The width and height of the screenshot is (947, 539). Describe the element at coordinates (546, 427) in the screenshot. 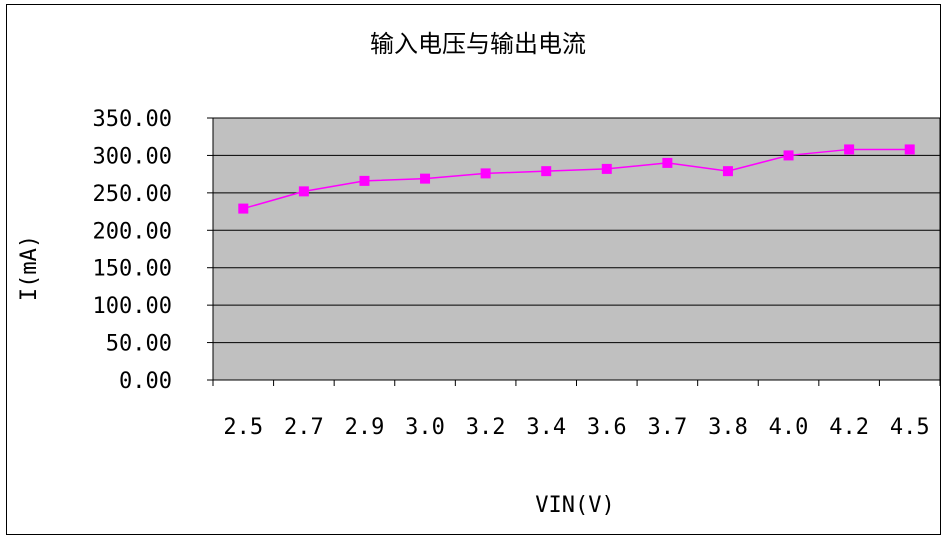

I see `x-tick-label: 3.4` at that location.